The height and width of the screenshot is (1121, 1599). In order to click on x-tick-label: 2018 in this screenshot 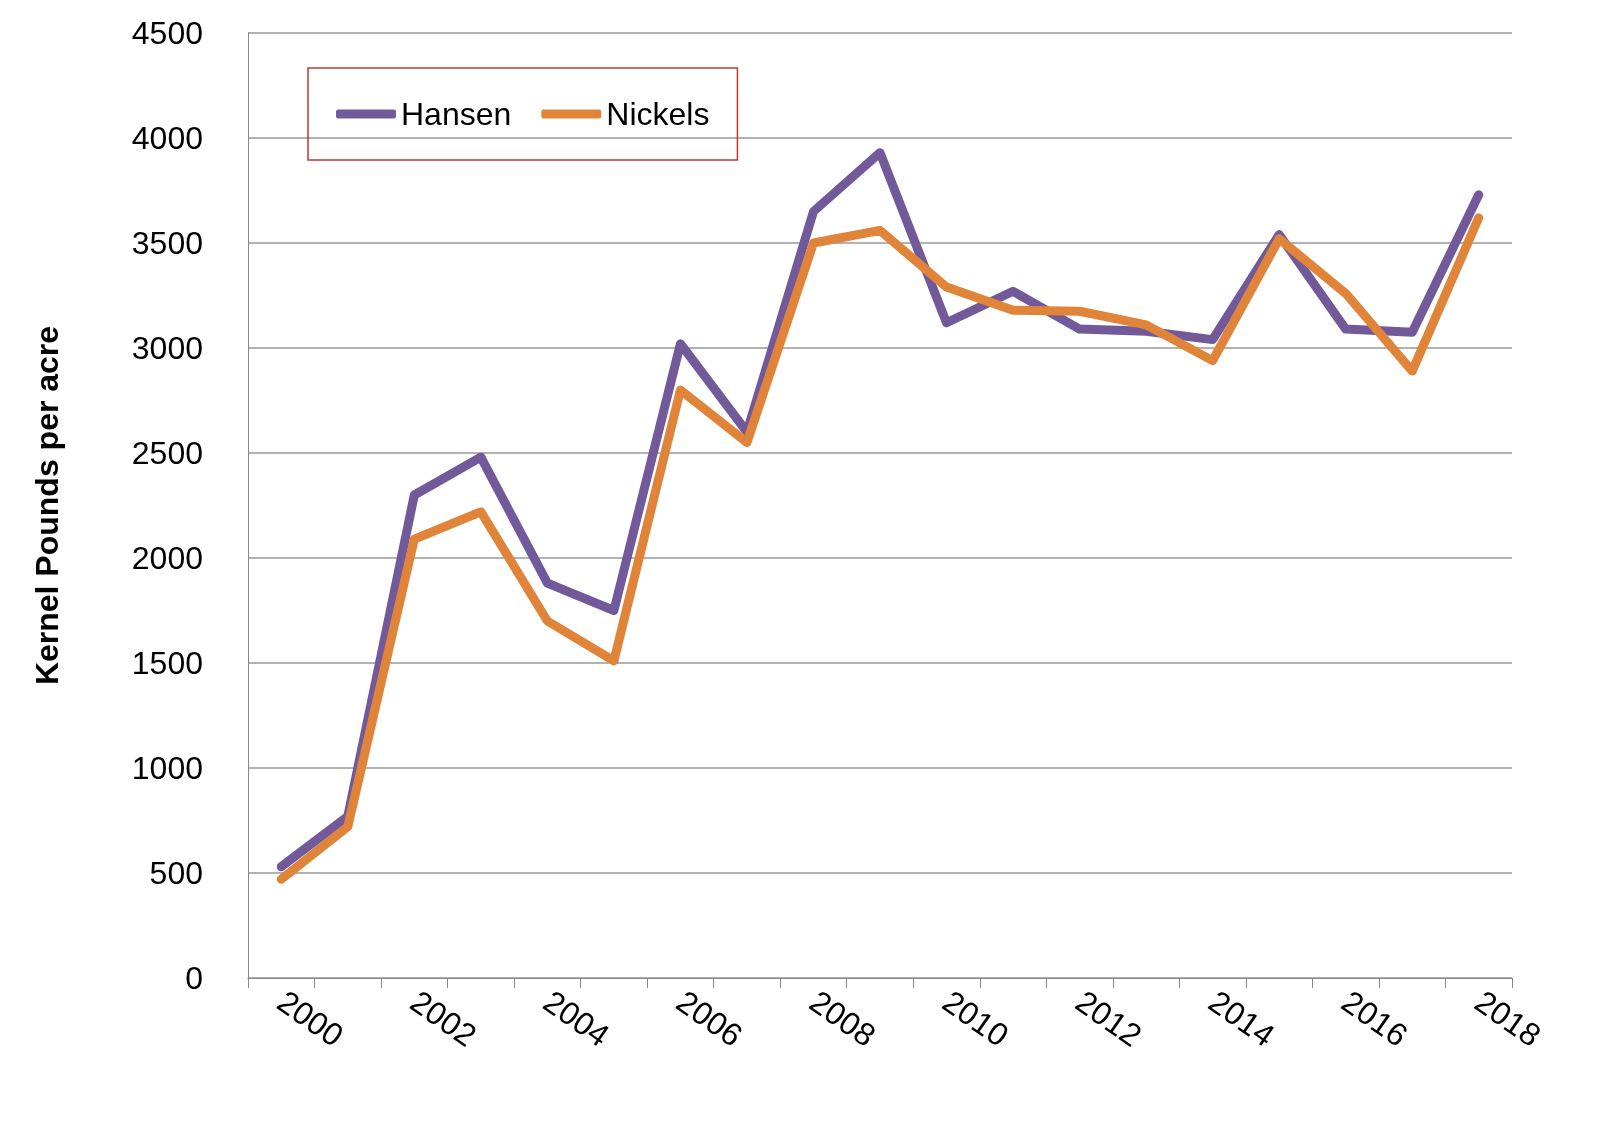, I will do `click(1508, 1018)`.